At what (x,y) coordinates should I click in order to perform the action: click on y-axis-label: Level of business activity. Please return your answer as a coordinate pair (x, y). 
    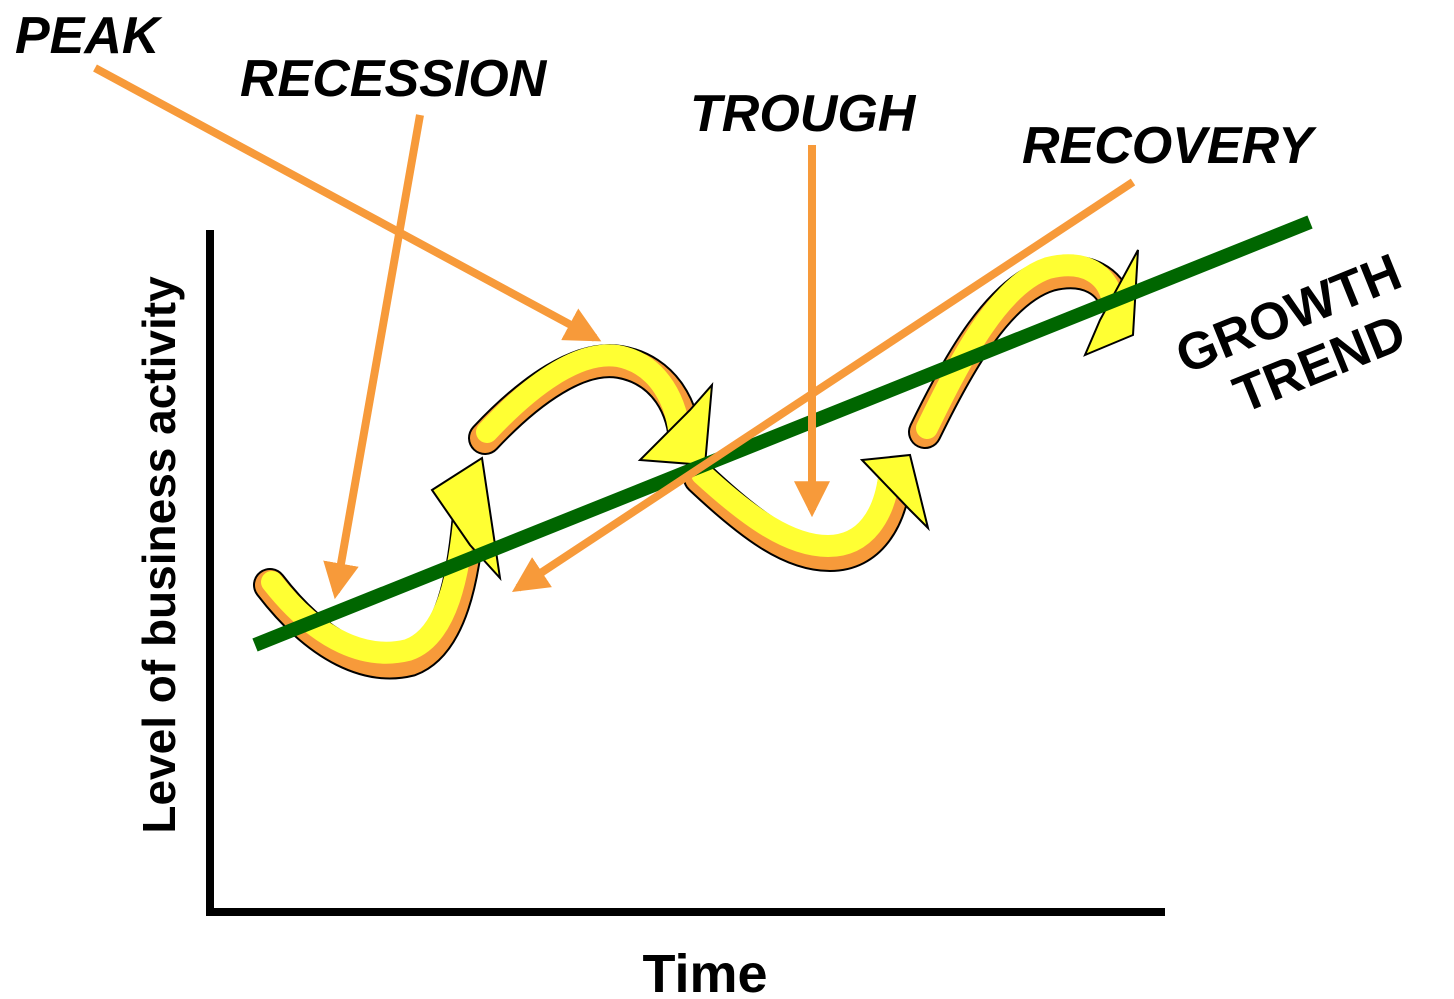
    Looking at the image, I should click on (159, 555).